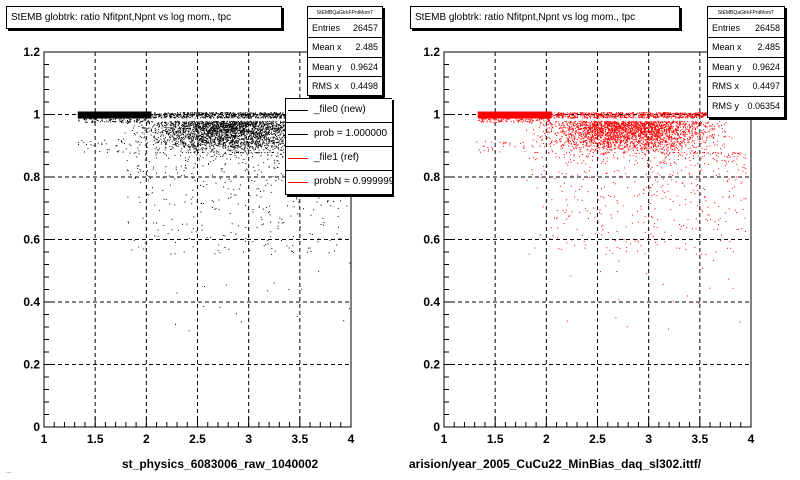  What do you see at coordinates (95, 439) in the screenshot?
I see `x-tick-label: 1.5` at bounding box center [95, 439].